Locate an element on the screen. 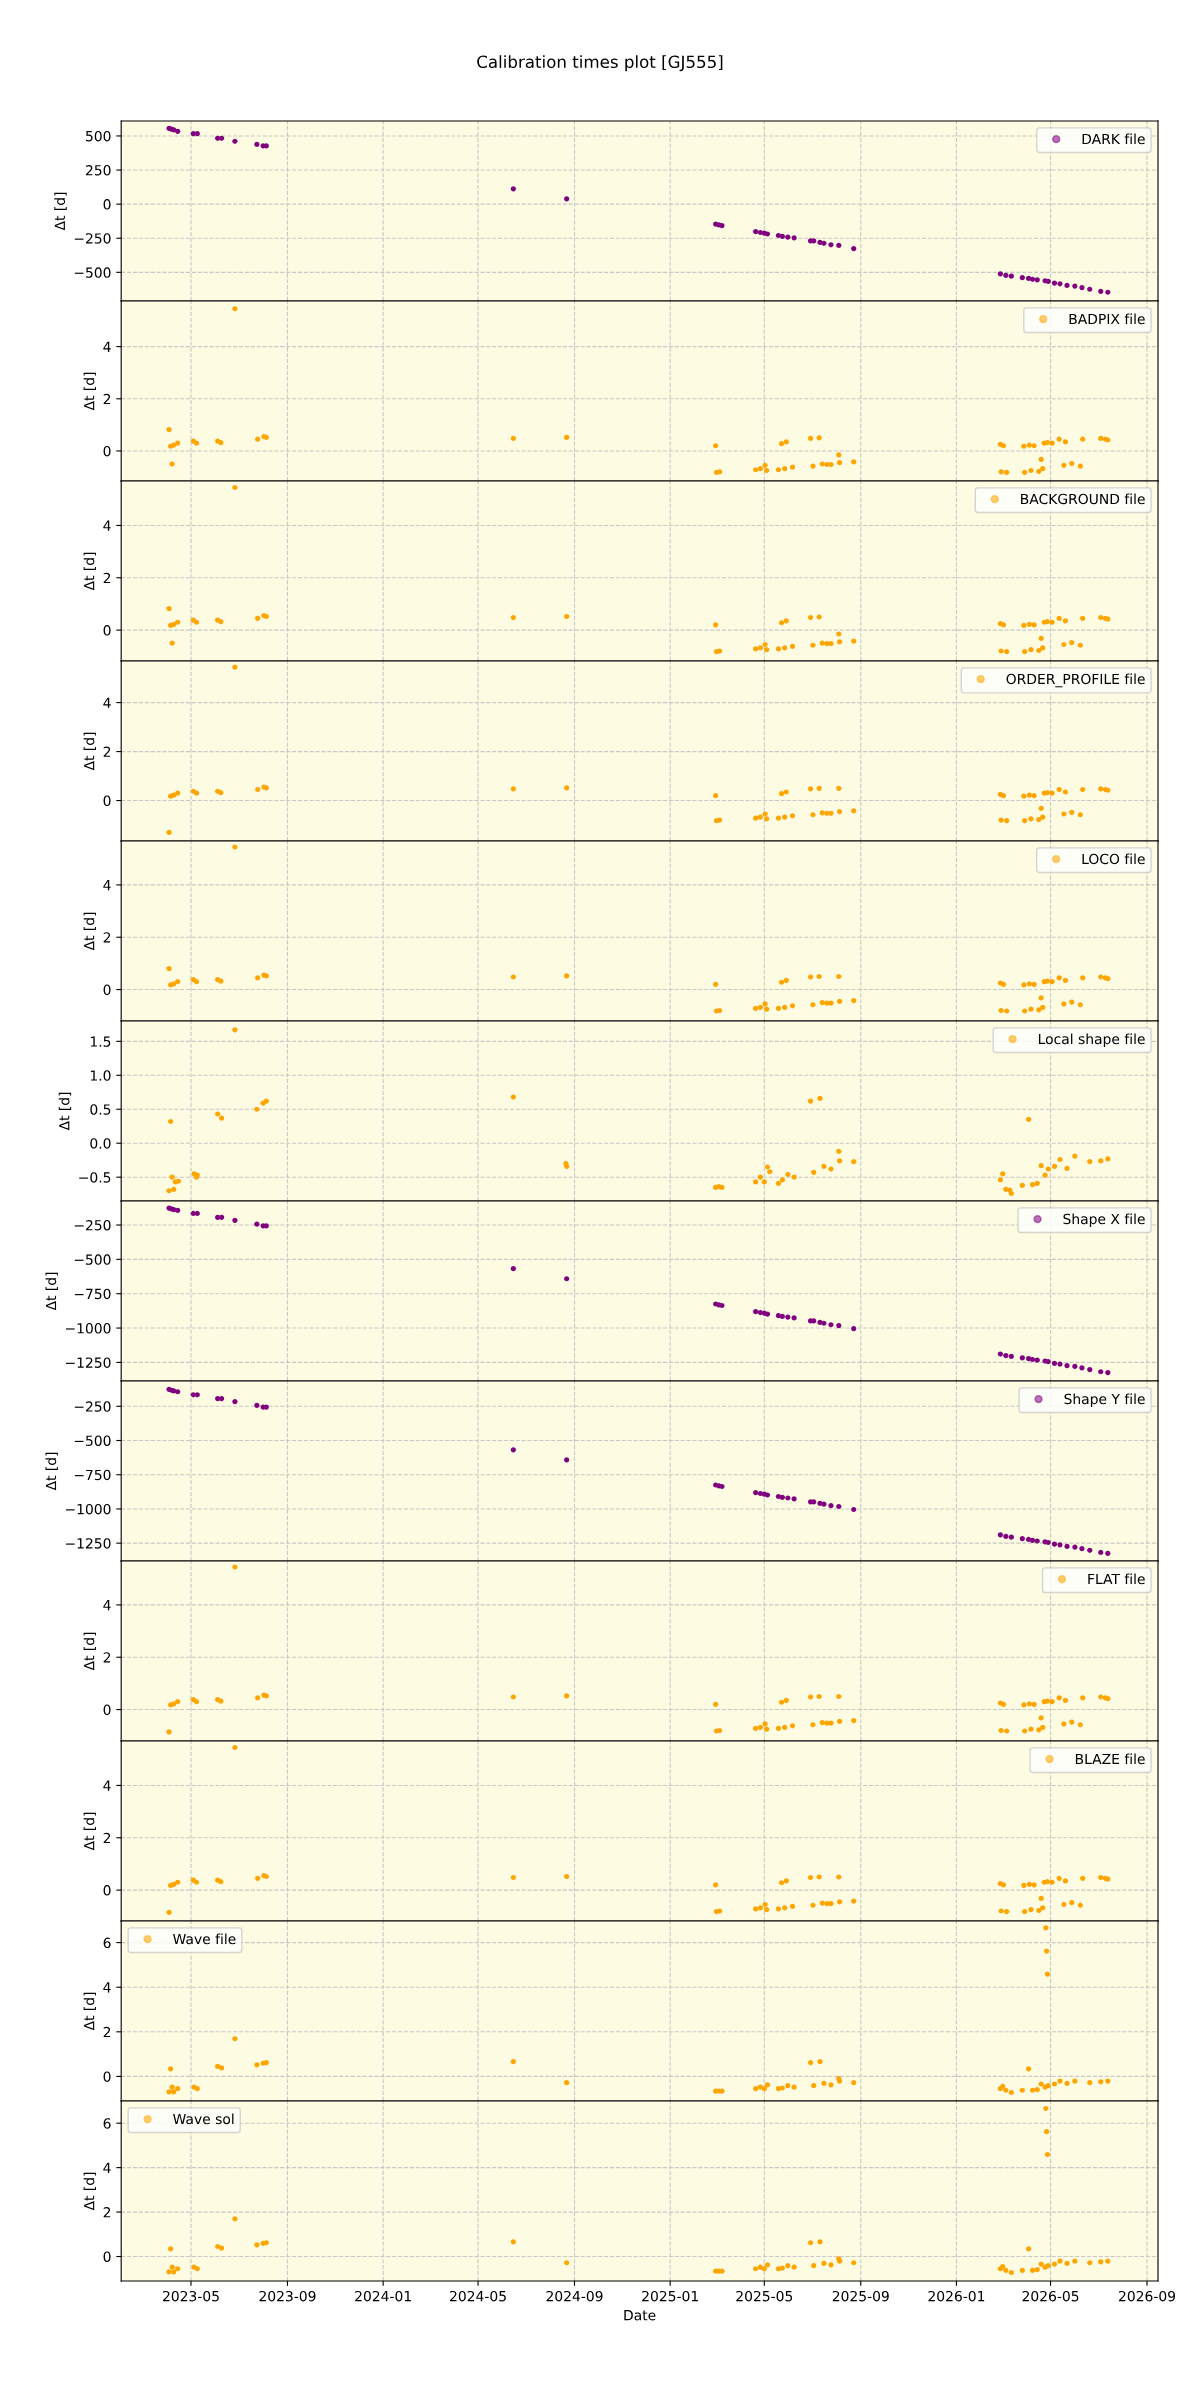  x-tick-label: 2024-09 is located at coordinates (574, 2296).